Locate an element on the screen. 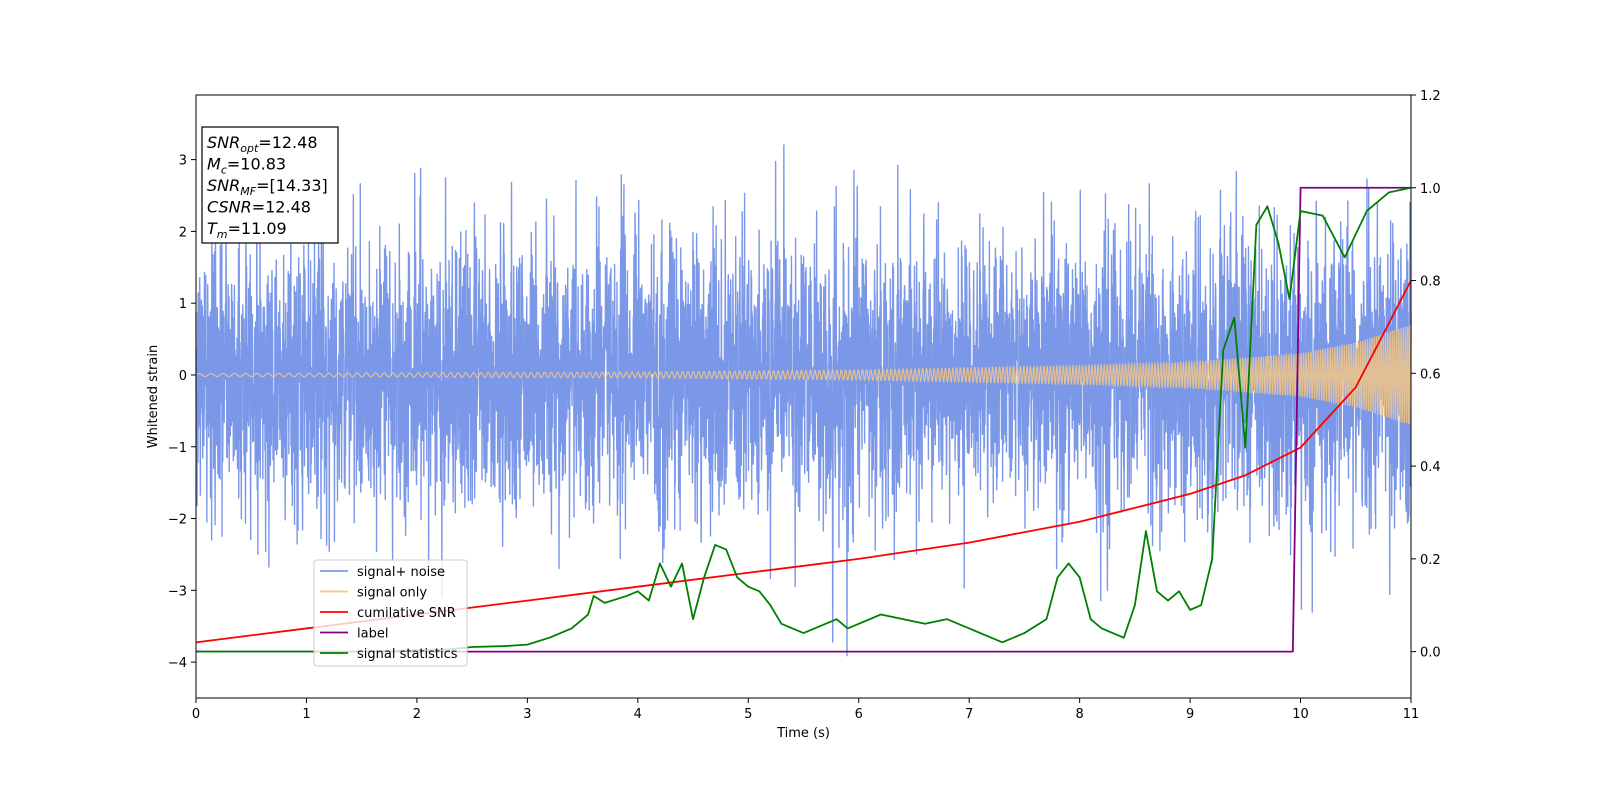 Image resolution: width=1600 pixels, height=800 pixels. y-left-tick-label: −2 is located at coordinates (177, 520).